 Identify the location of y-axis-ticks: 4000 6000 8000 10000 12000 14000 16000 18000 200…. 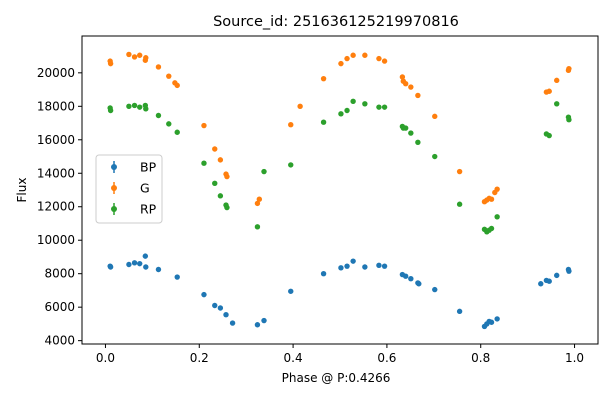
(59, 207).